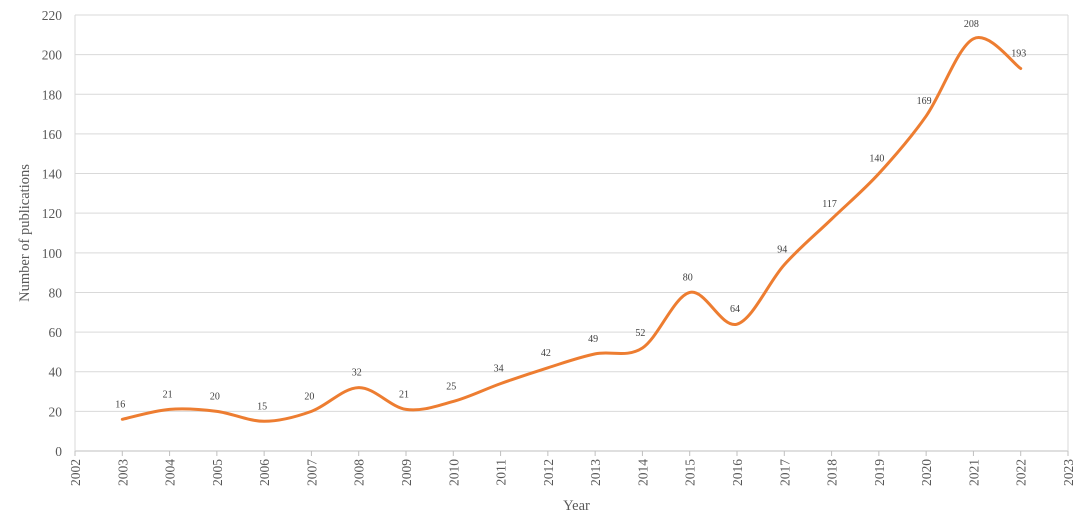  I want to click on x-tick-label: 2002, so click(75, 472).